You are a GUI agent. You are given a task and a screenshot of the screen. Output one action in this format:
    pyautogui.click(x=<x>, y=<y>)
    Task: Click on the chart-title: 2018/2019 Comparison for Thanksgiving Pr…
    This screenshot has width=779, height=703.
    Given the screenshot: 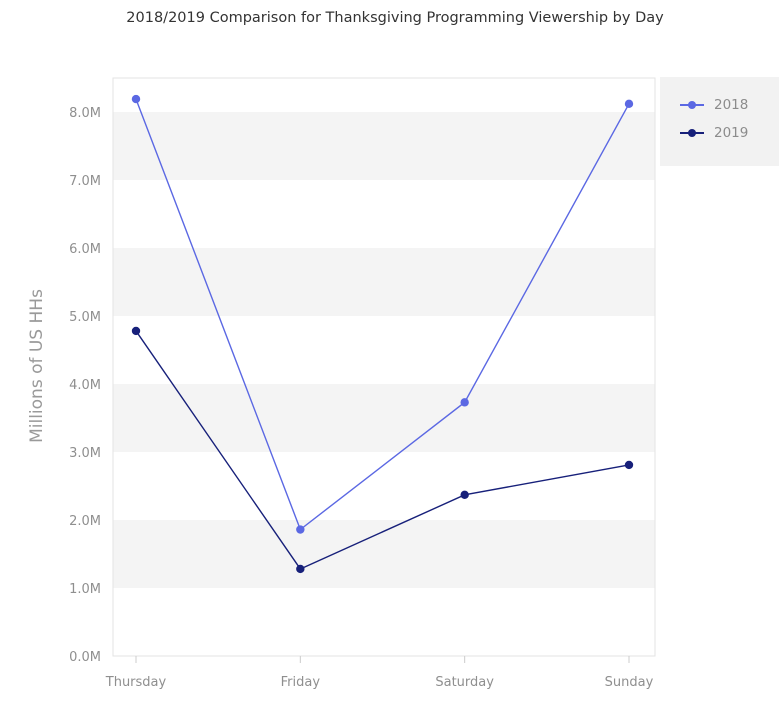 What is the action you would take?
    pyautogui.click(x=395, y=18)
    